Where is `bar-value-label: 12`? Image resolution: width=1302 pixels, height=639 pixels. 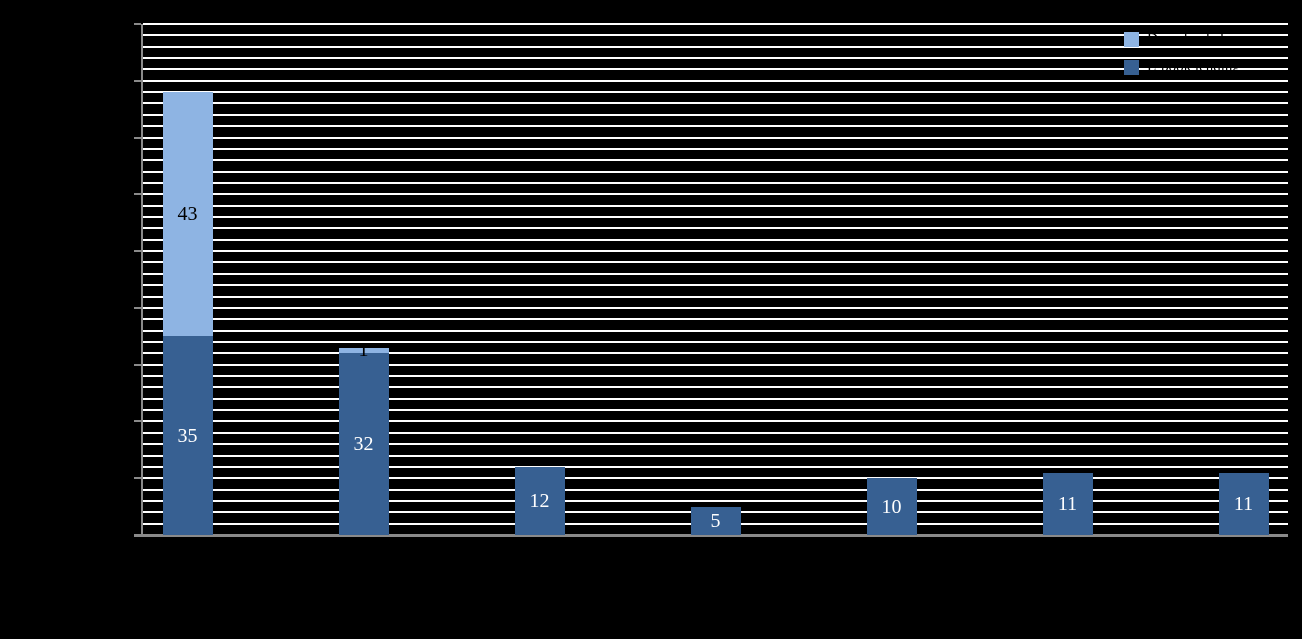
bar-value-label: 12 is located at coordinates (539, 500).